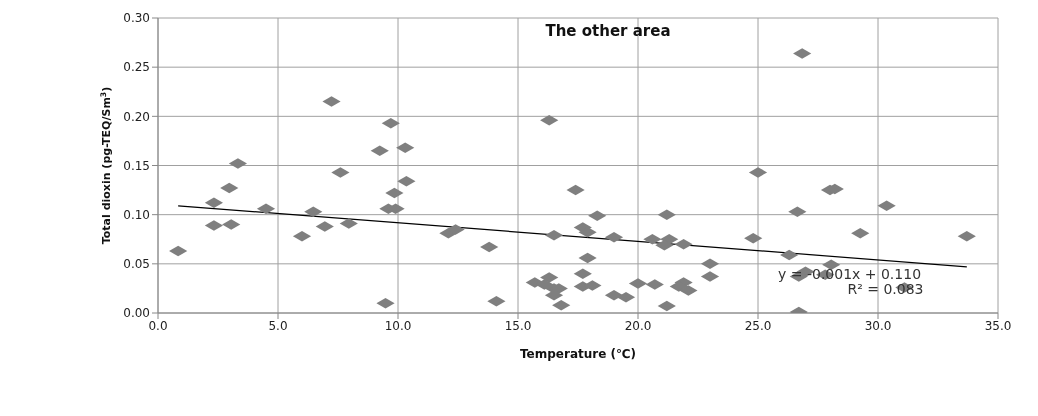  Describe the element at coordinates (136, 18) in the screenshot. I see `y-tick-label: 0.30` at that location.